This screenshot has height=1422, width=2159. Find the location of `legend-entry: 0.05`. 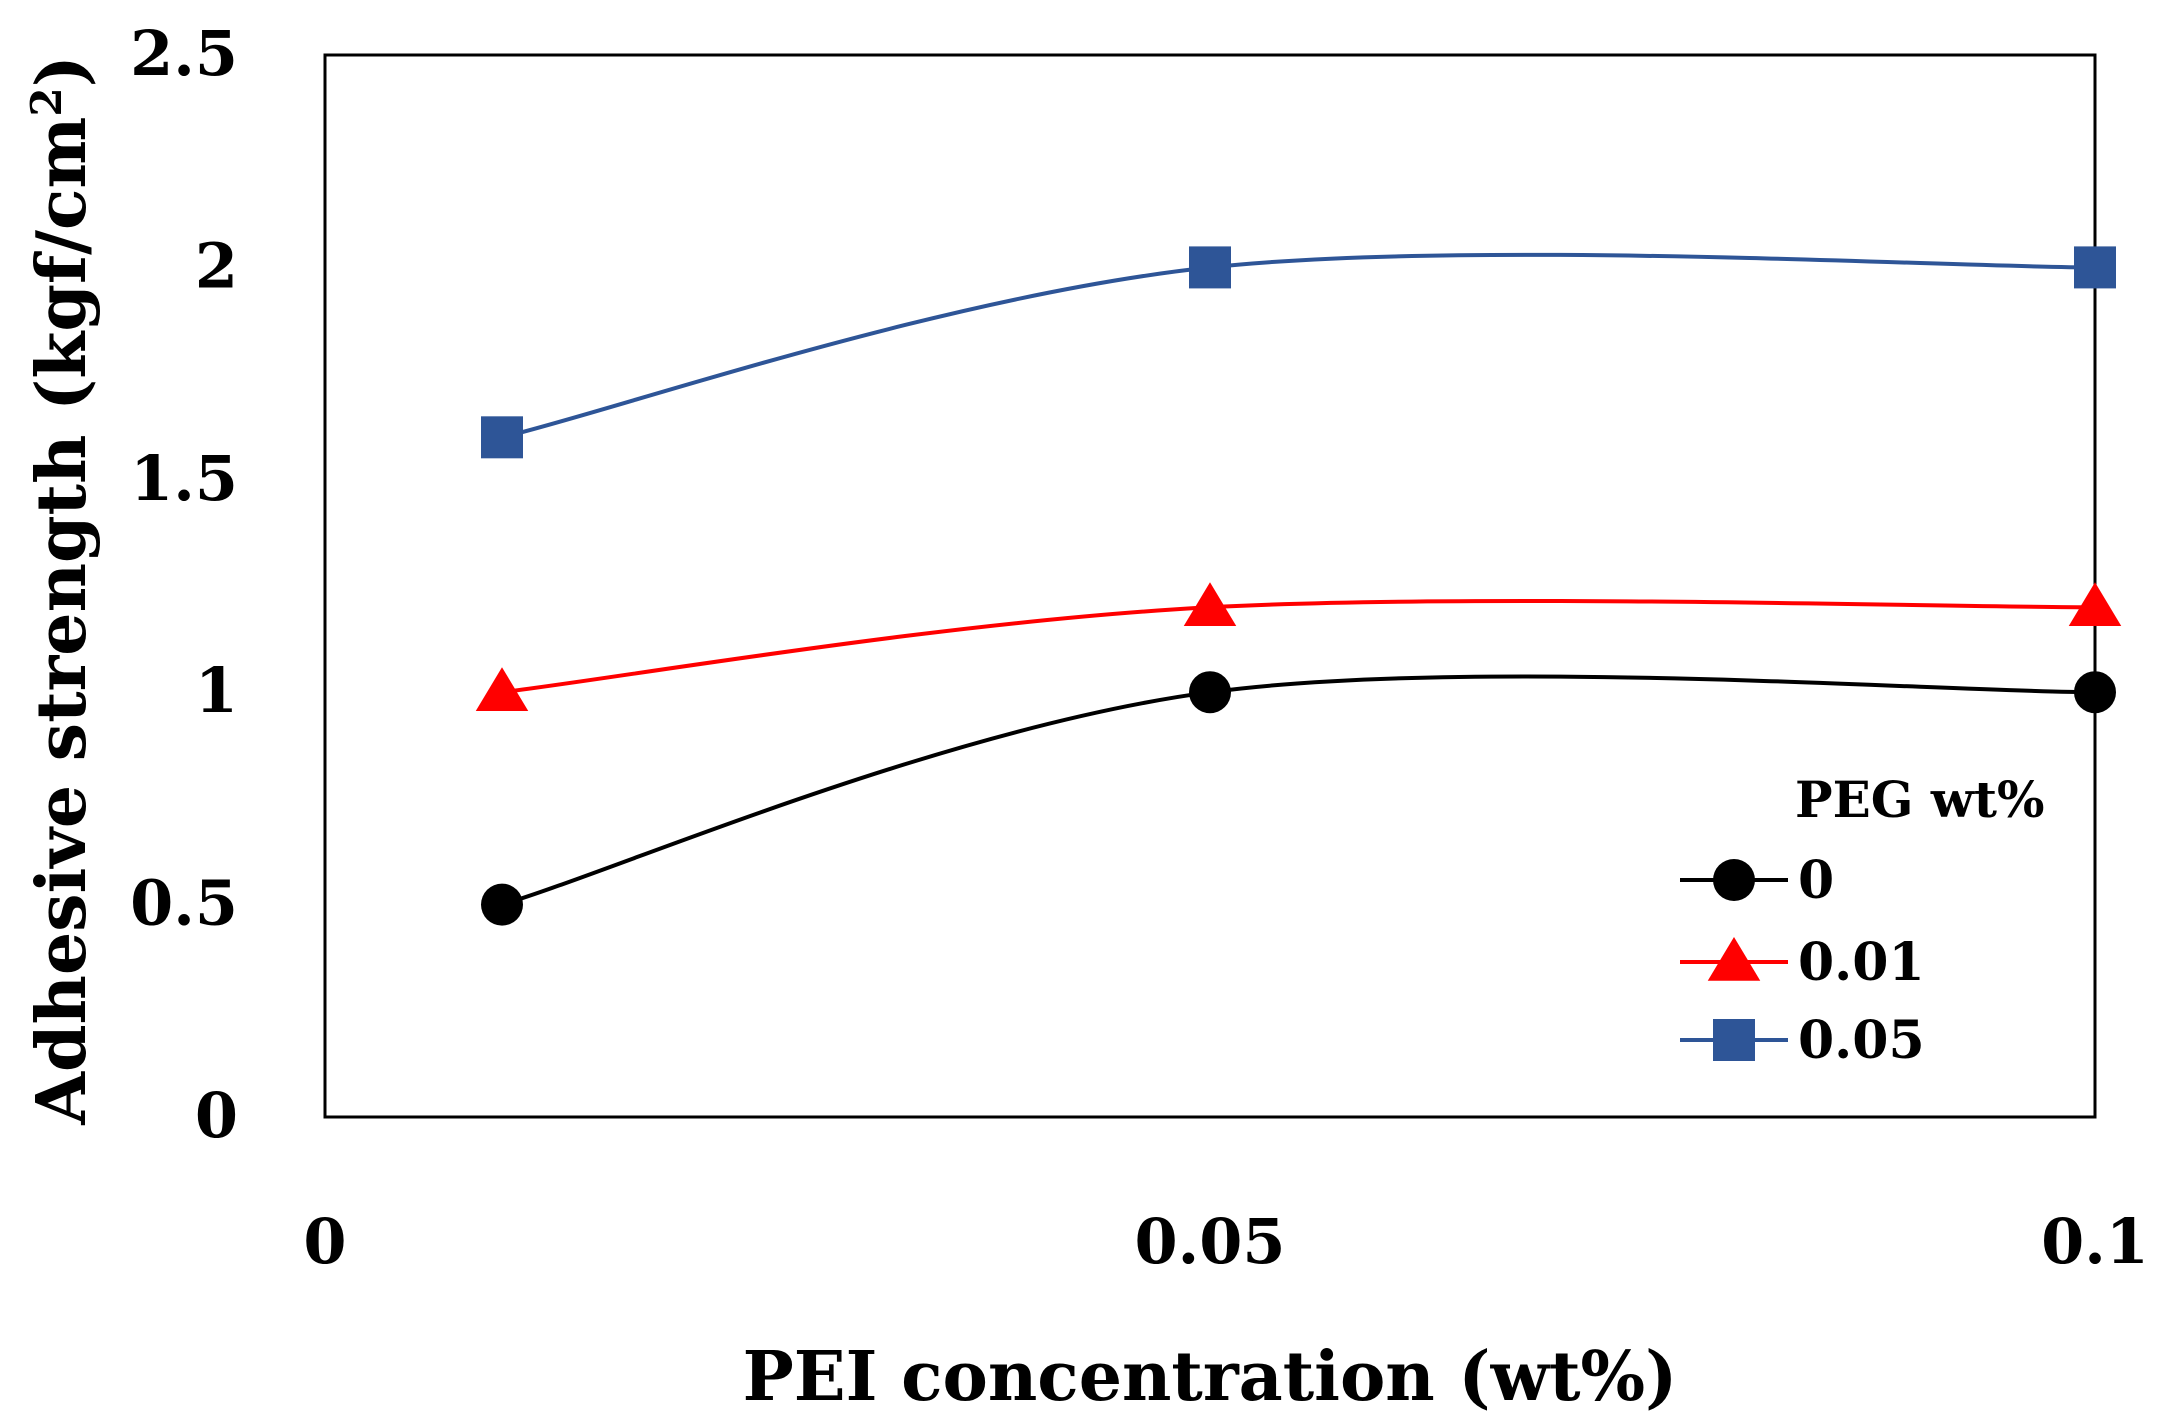

legend-entry: 0.05 is located at coordinates (1802, 1040).